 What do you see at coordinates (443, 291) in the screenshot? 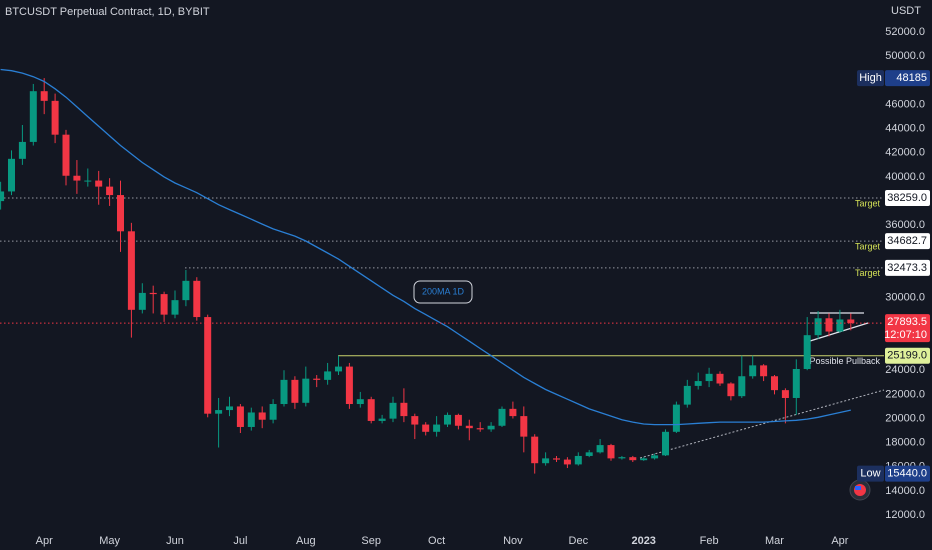
I see `ma-label: 200MA 1D` at bounding box center [443, 291].